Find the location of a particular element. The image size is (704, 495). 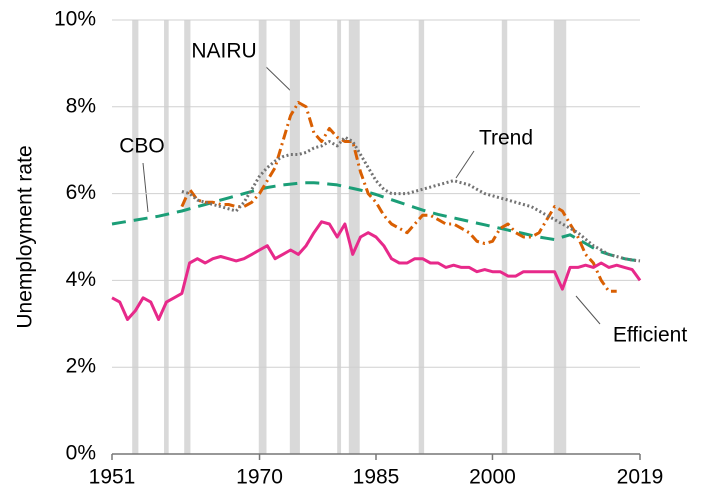

series-label: Efficient is located at coordinates (650, 335).